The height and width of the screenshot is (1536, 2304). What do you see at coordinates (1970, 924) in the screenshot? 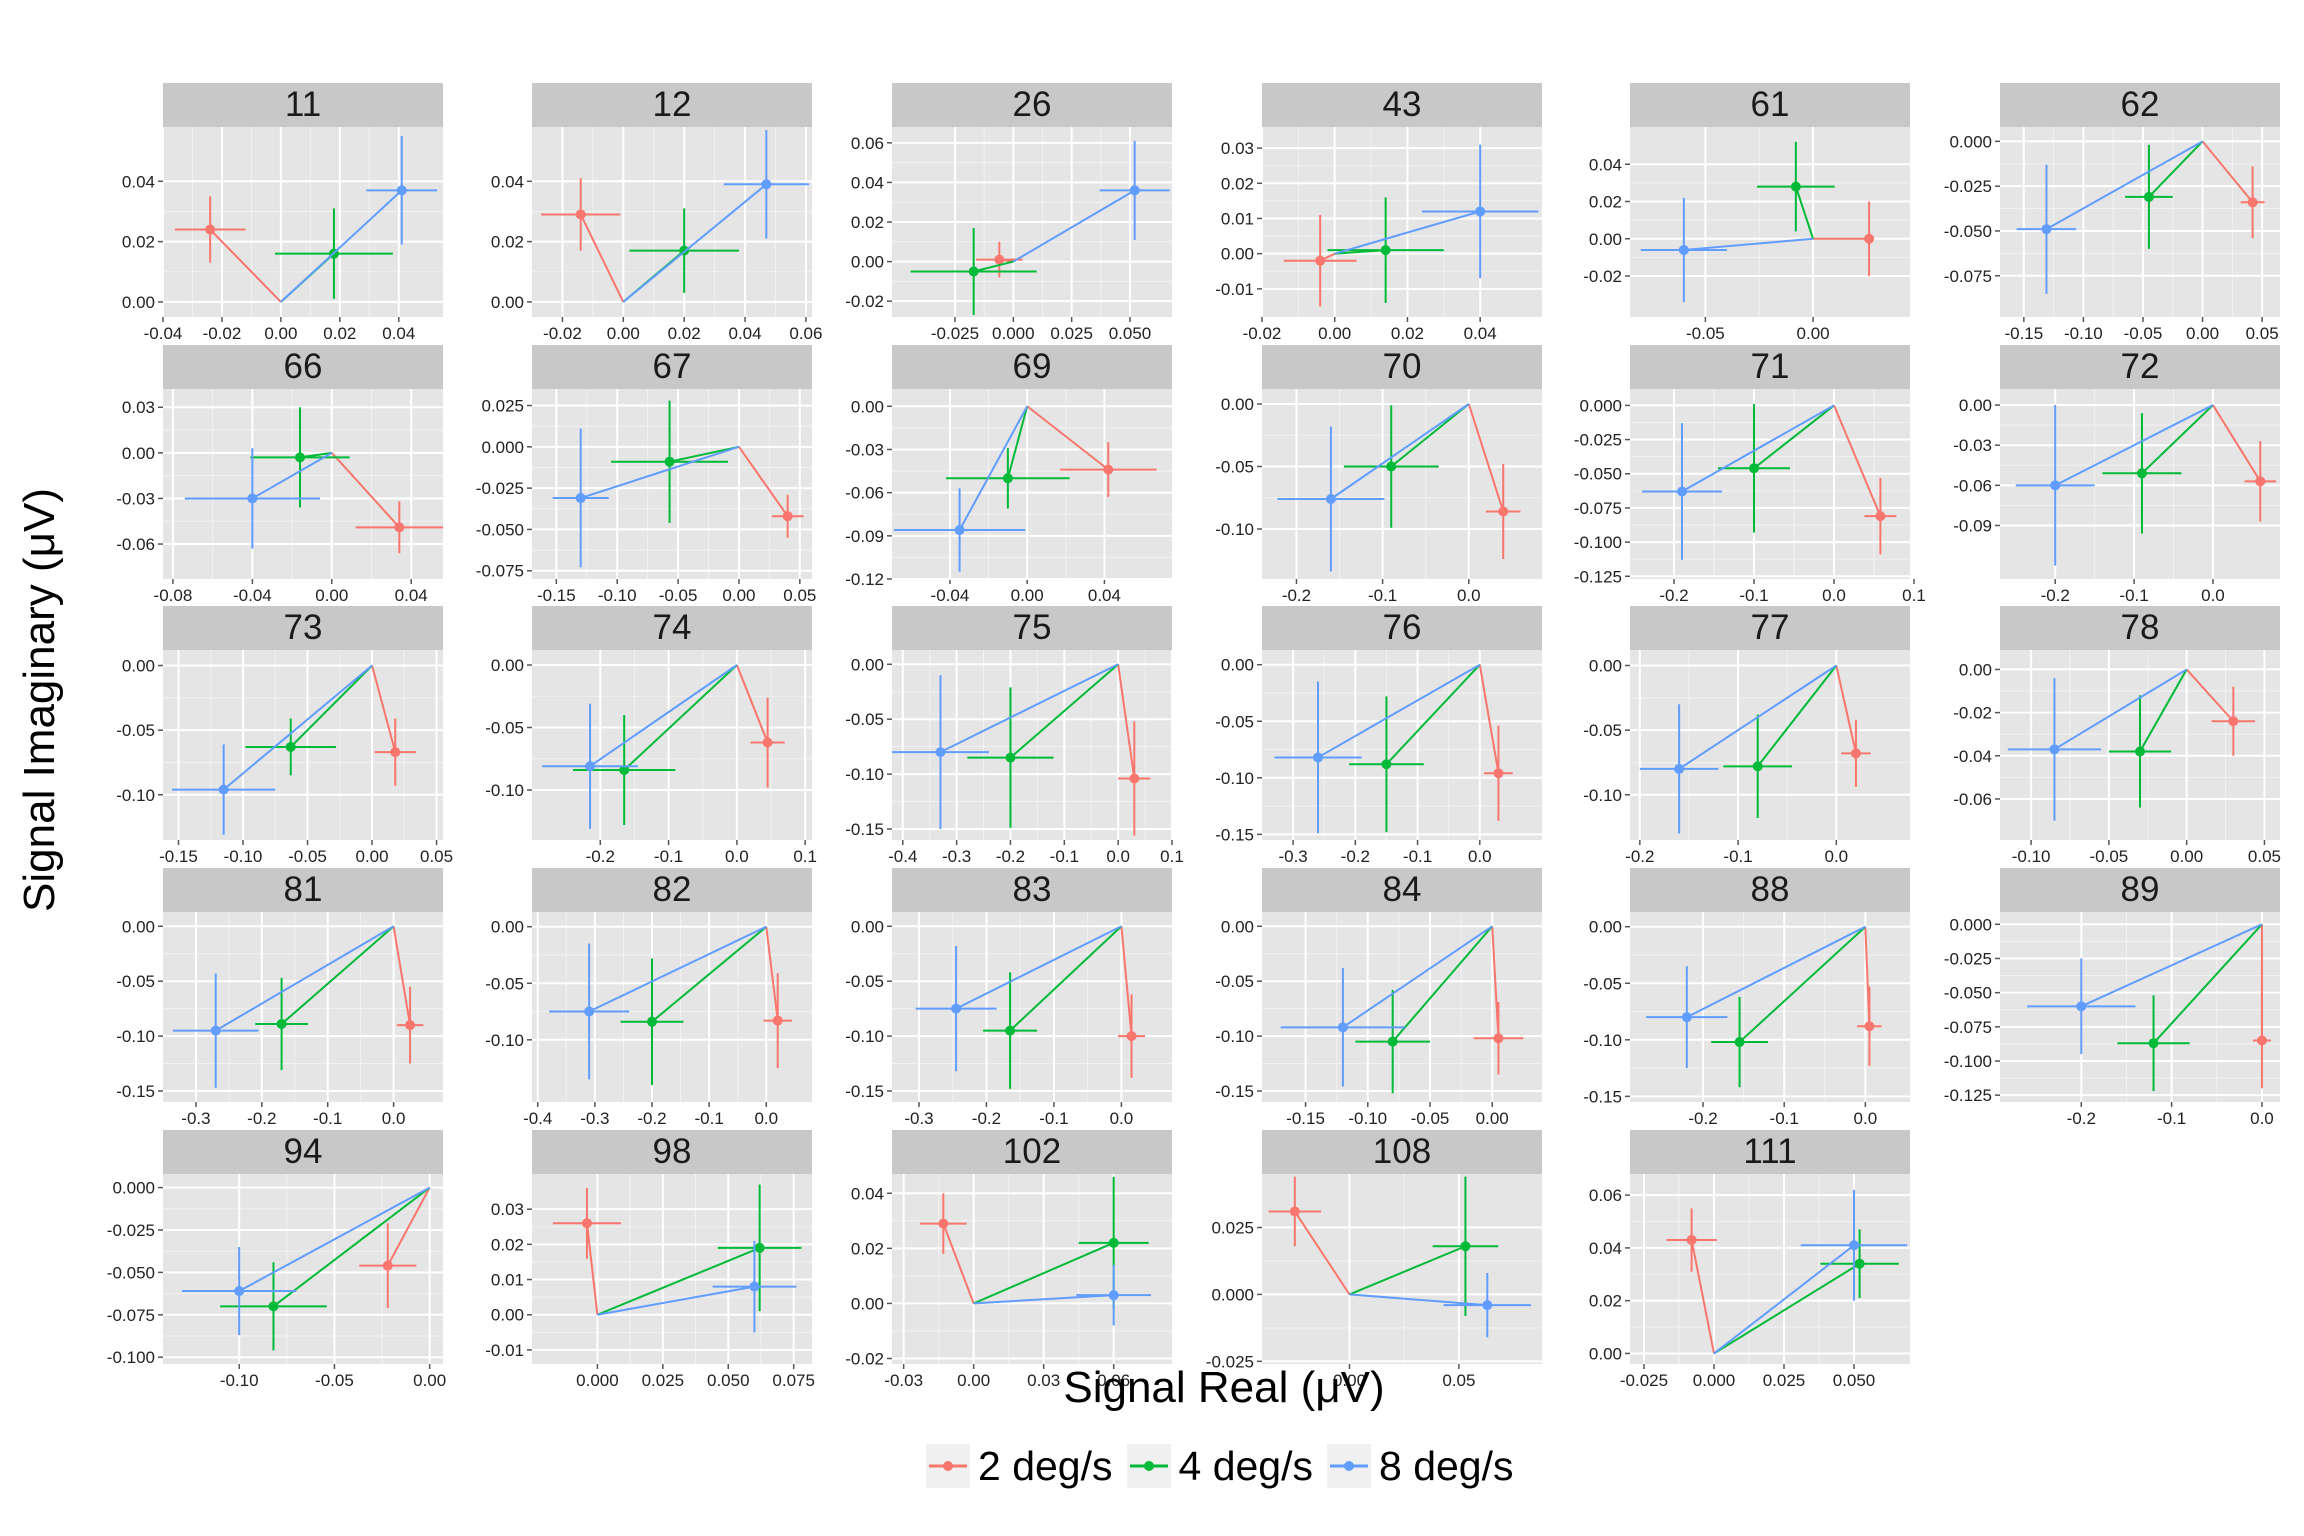
I see `y-tick-label: 0.000` at bounding box center [1970, 924].